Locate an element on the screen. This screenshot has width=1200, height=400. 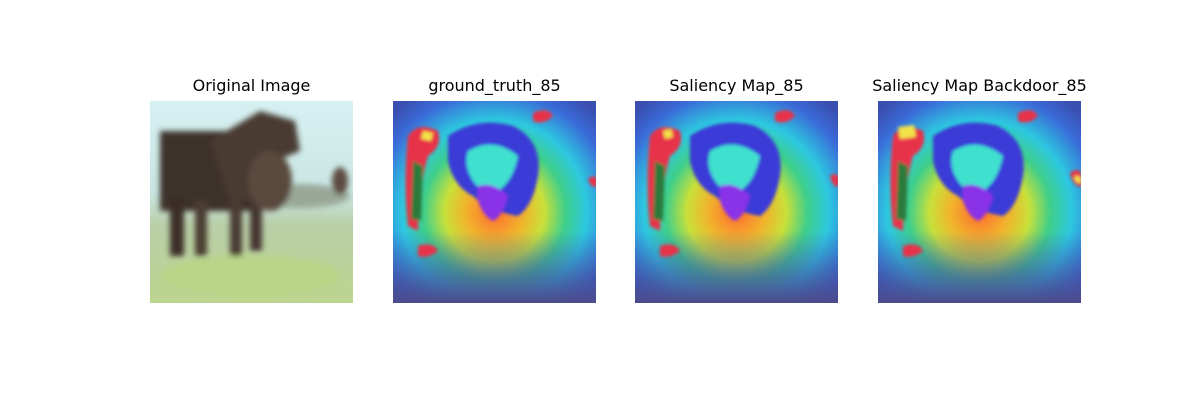
ground-truth-heatmap-image is located at coordinates (494, 202).